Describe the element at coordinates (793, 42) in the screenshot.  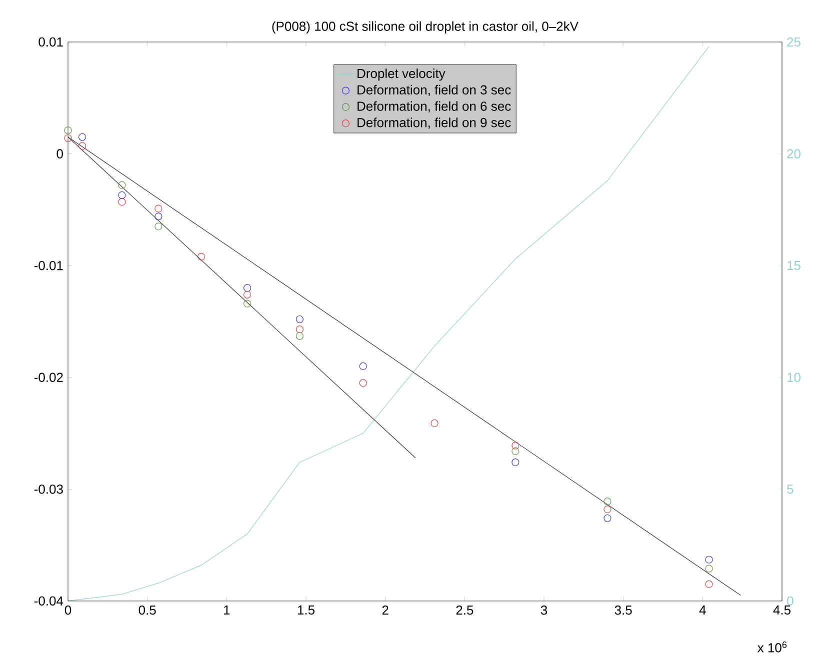
I see `y2-tick-label: 25` at that location.